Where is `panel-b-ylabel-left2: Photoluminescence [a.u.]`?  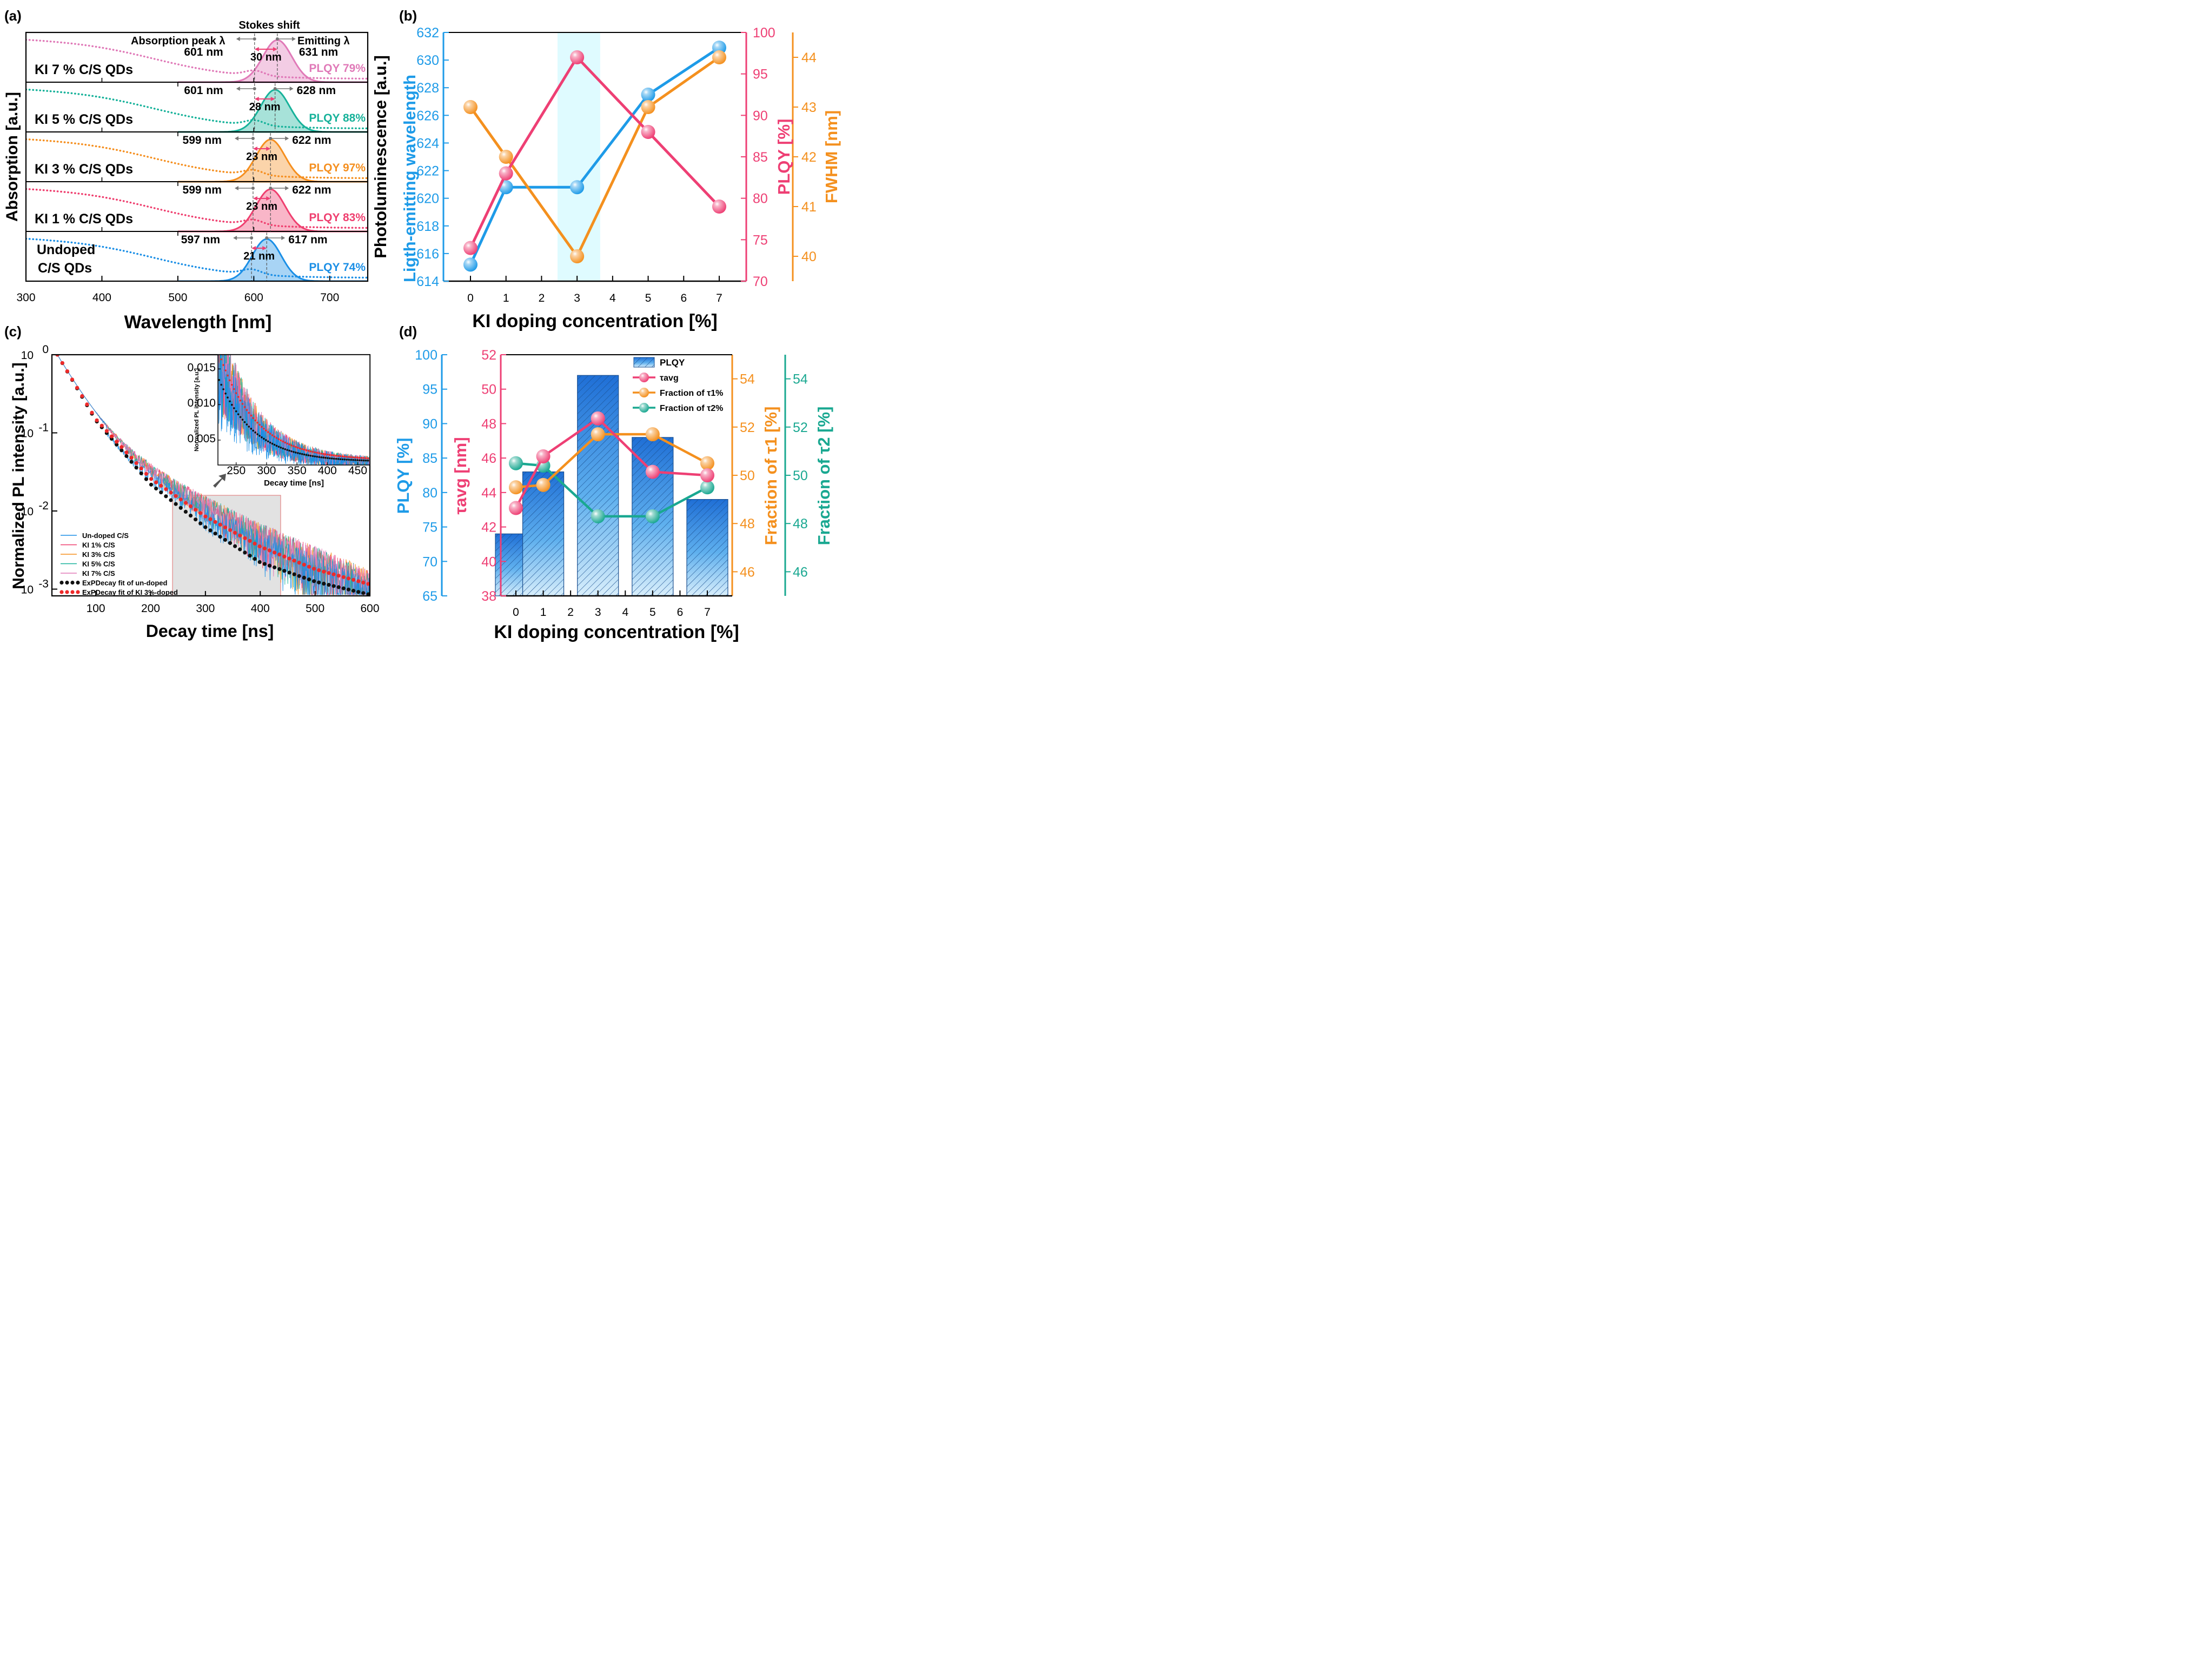
panel-b-ylabel-left2: Photoluminescence [a.u.] is located at coordinates (381, 157).